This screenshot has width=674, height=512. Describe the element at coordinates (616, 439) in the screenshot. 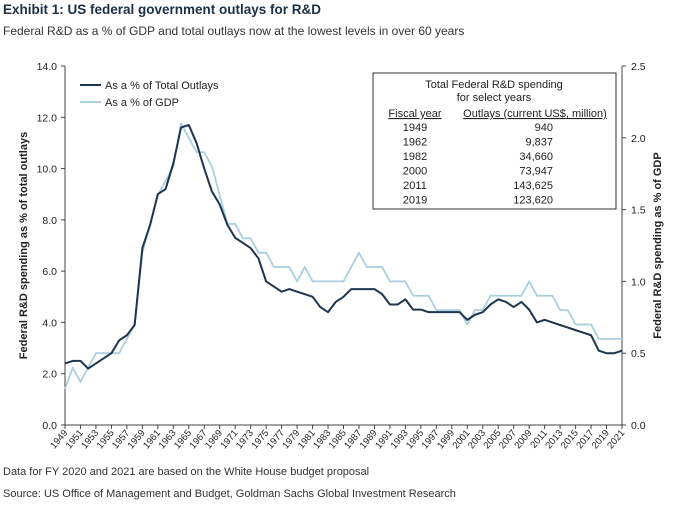

I see `x-tick-label: 2021` at that location.